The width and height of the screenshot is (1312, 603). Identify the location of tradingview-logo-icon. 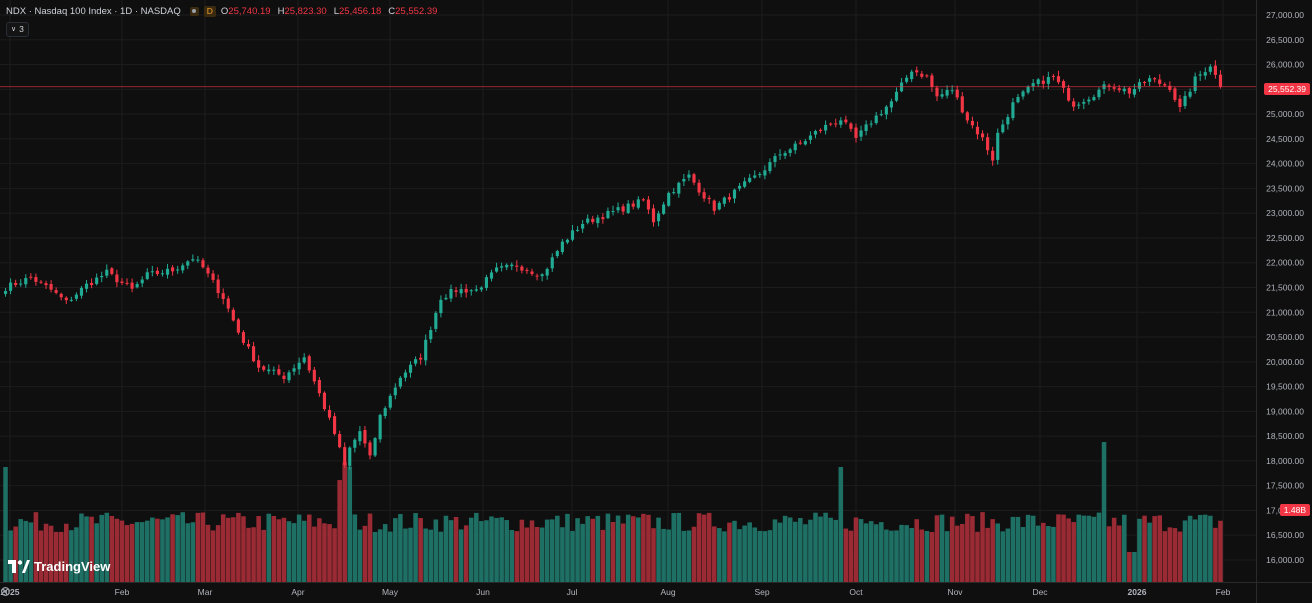
(19, 566).